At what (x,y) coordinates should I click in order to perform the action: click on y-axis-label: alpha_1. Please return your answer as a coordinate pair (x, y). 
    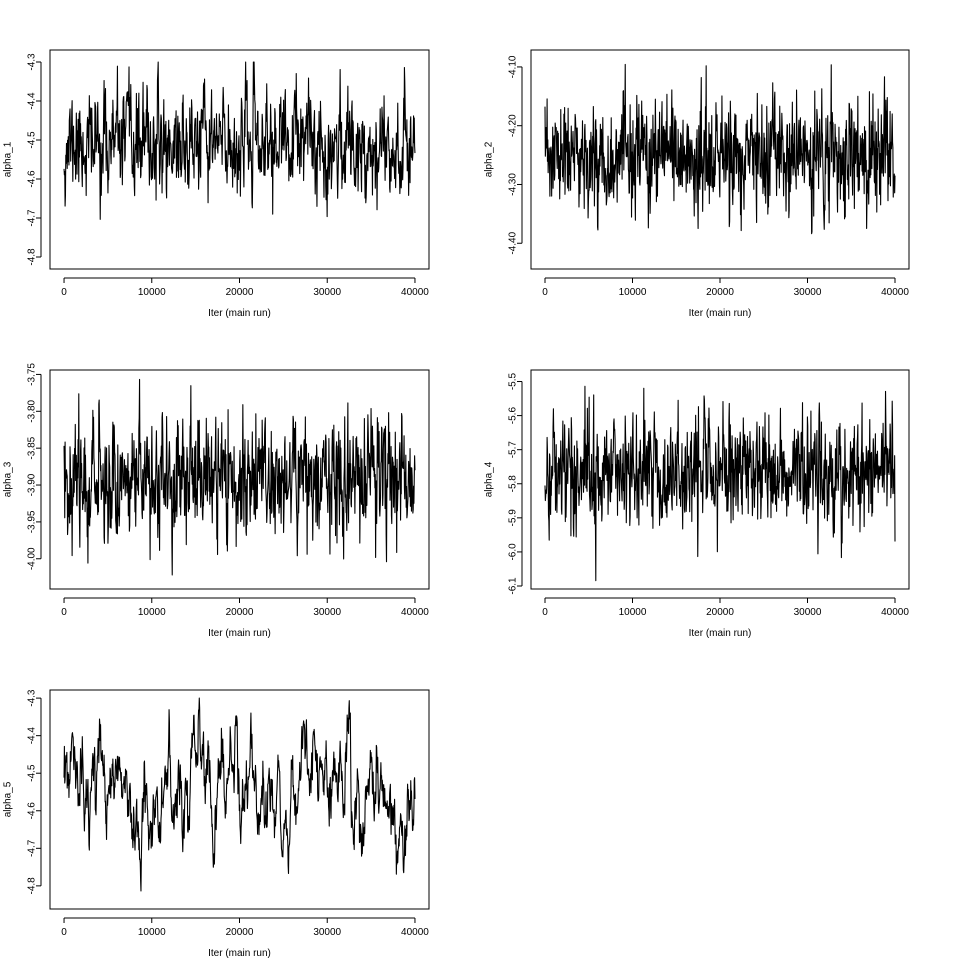
    Looking at the image, I should click on (8, 159).